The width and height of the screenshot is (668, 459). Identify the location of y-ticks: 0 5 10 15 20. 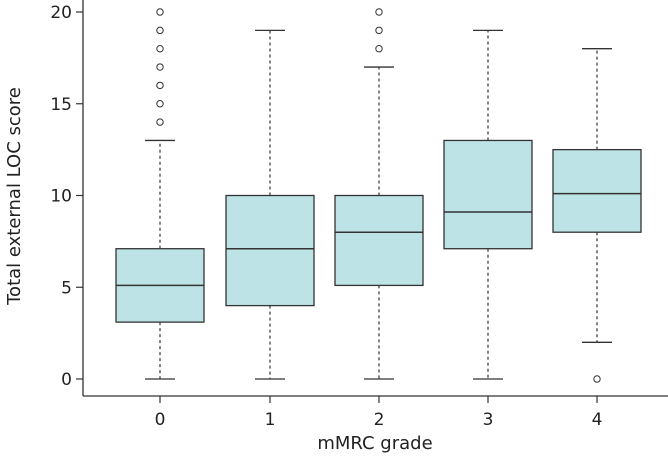
(66, 196).